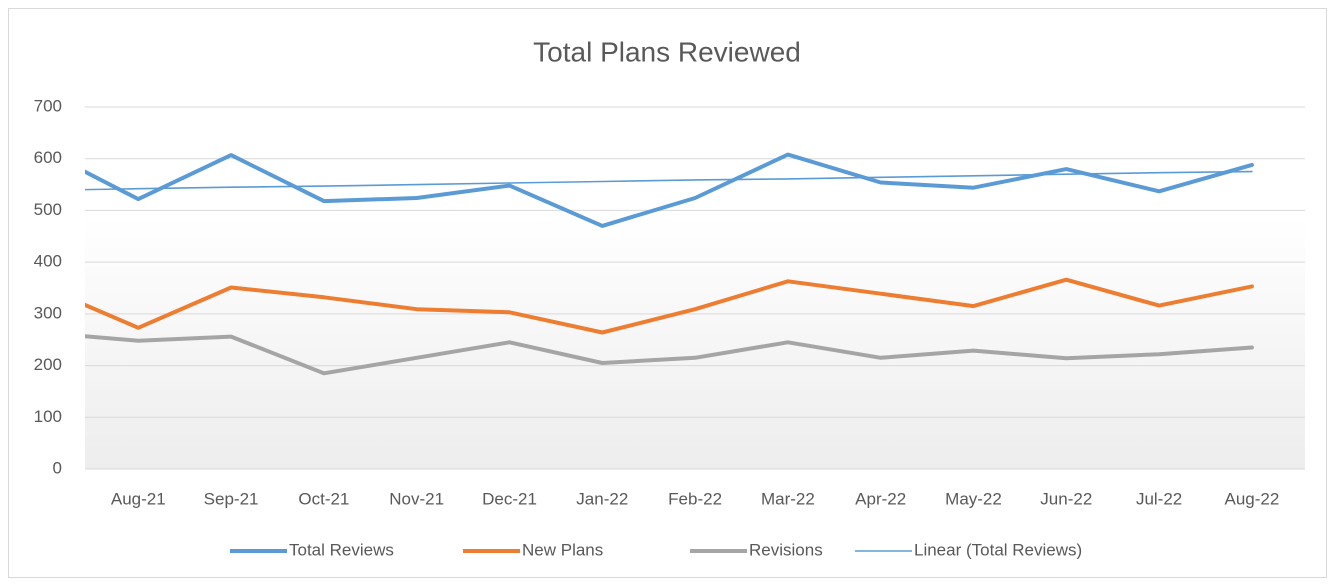 The width and height of the screenshot is (1335, 586). I want to click on legend-label: New Plans, so click(562, 549).